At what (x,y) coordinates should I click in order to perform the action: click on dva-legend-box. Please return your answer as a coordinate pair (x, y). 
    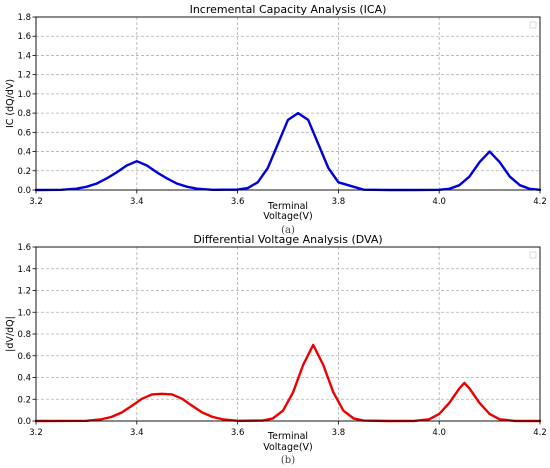
    Looking at the image, I should click on (533, 255).